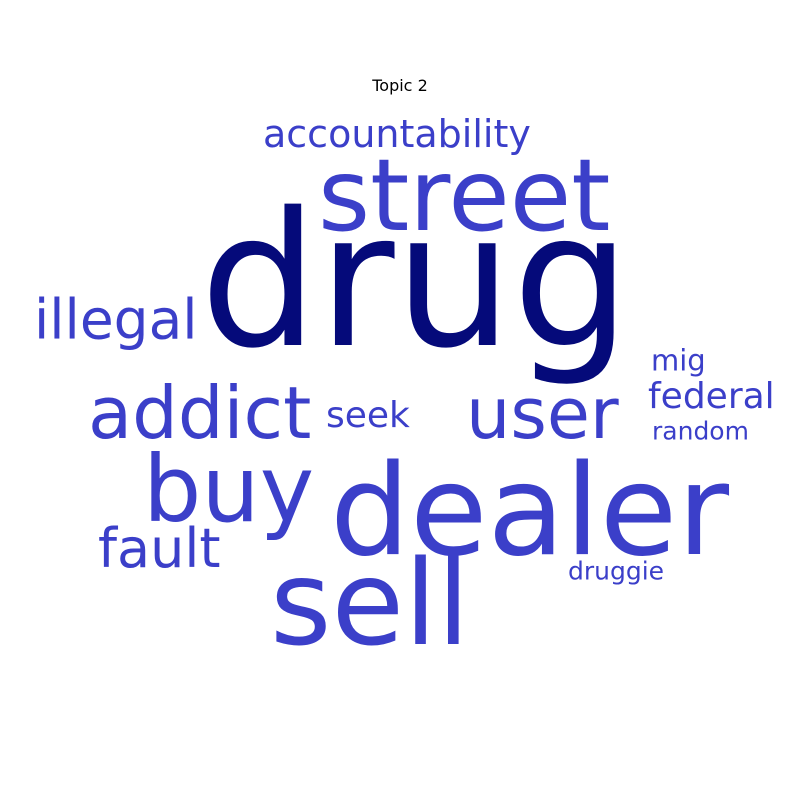 This screenshot has height=800, width=800. What do you see at coordinates (368, 415) in the screenshot?
I see `word-seek: seek` at bounding box center [368, 415].